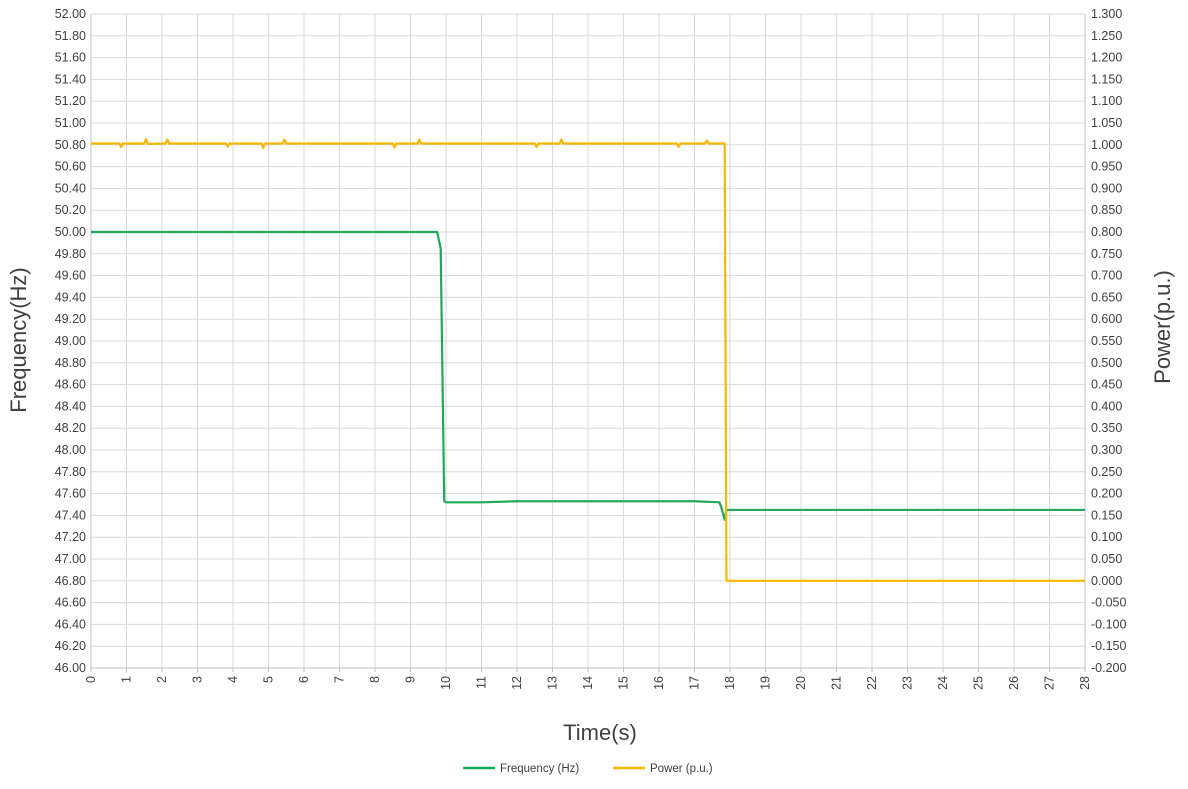 This screenshot has height=789, width=1188. Describe the element at coordinates (70, 254) in the screenshot. I see `y-tick-label: 49.80` at that location.